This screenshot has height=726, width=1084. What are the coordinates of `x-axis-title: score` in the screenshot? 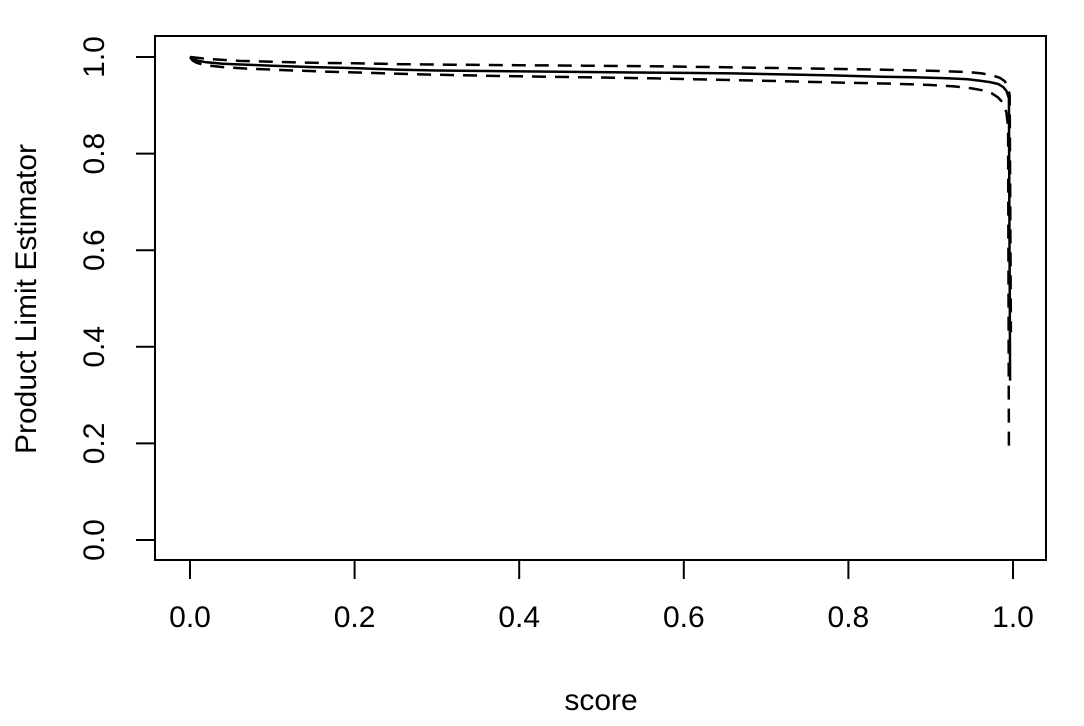 It's located at (600, 700).